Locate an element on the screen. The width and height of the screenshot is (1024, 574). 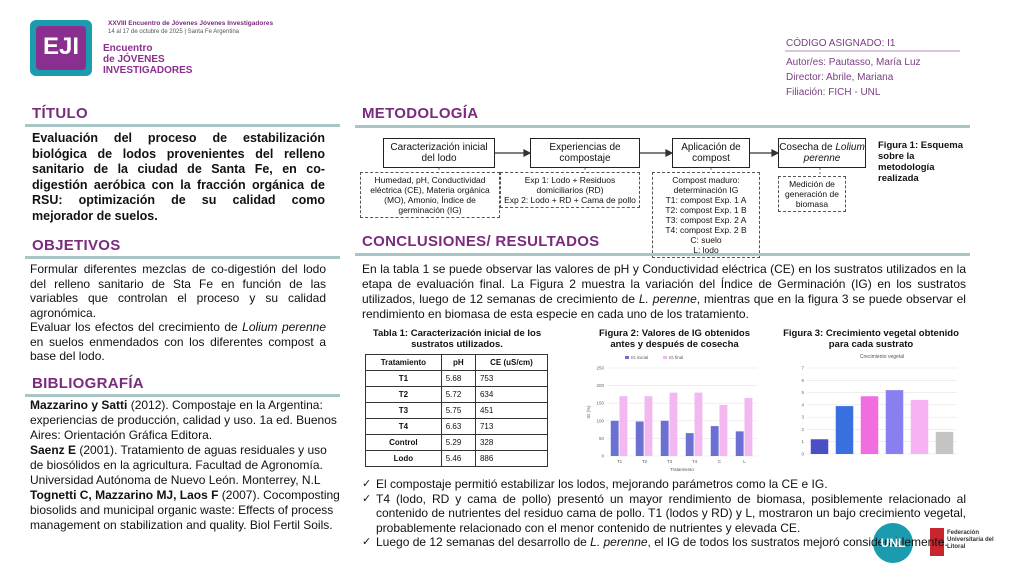
text-segment: Experiencias de compostaje is located at coordinates (585, 153).